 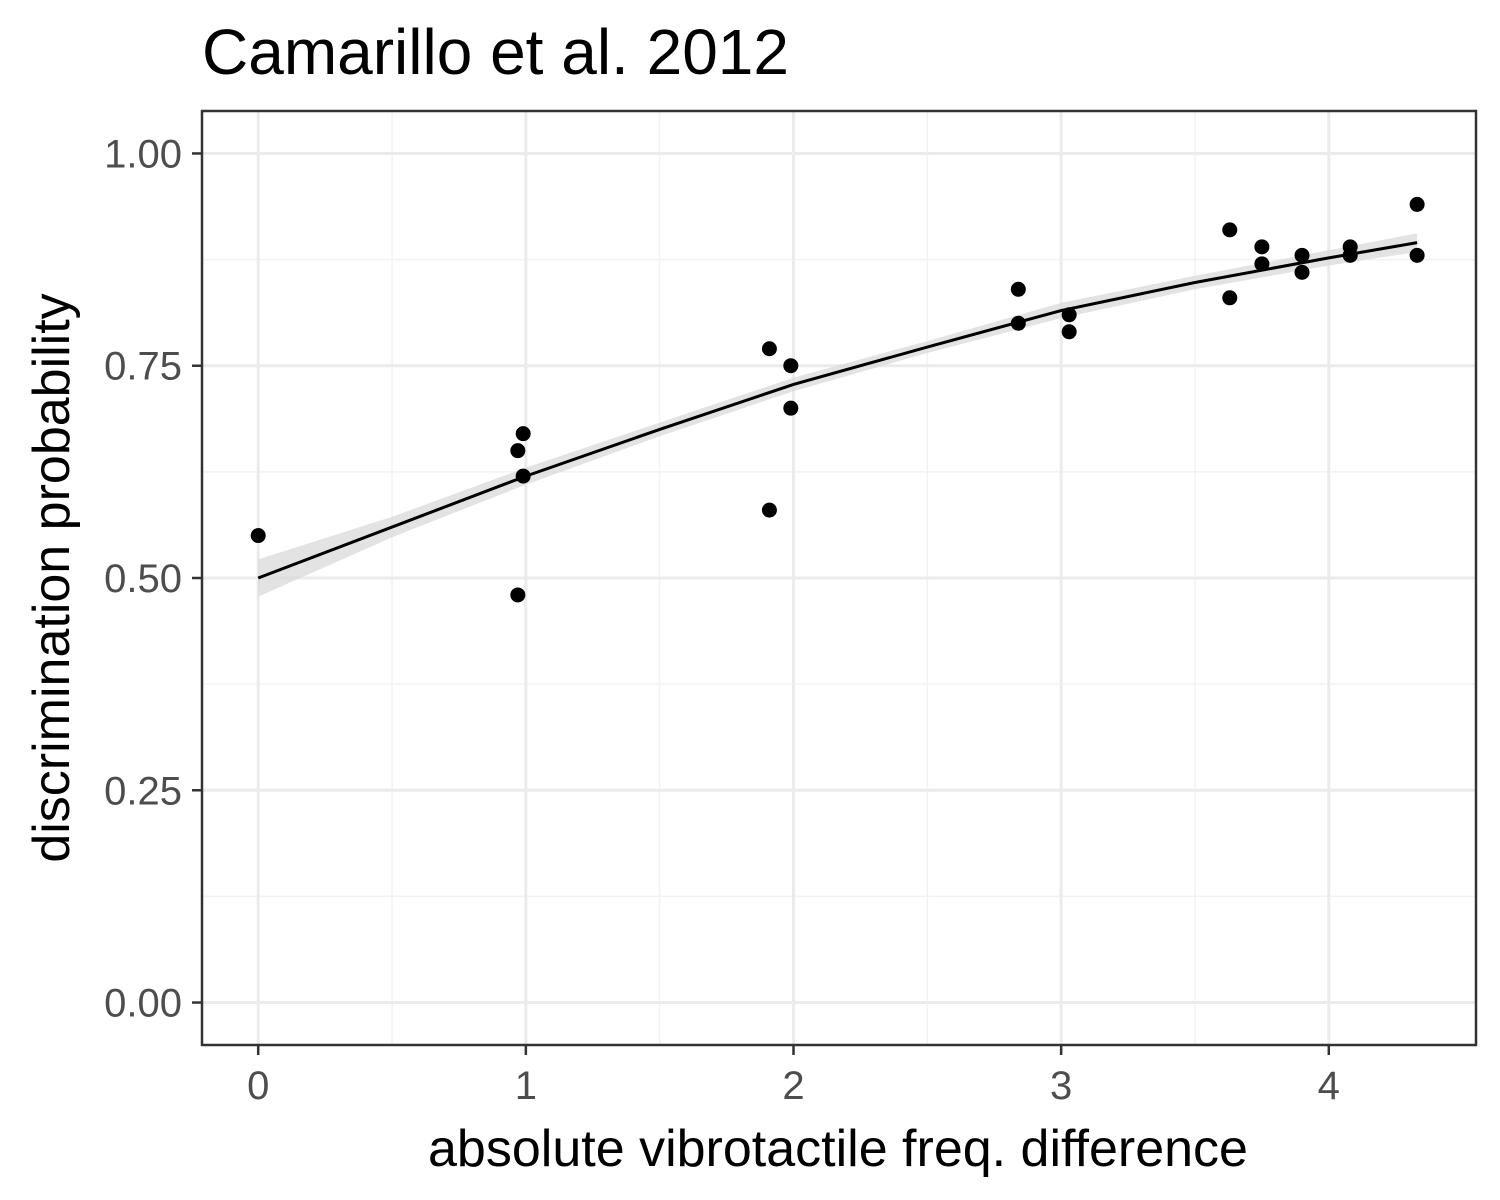 What do you see at coordinates (143, 579) in the screenshot?
I see `y-tick-label: 0.50` at bounding box center [143, 579].